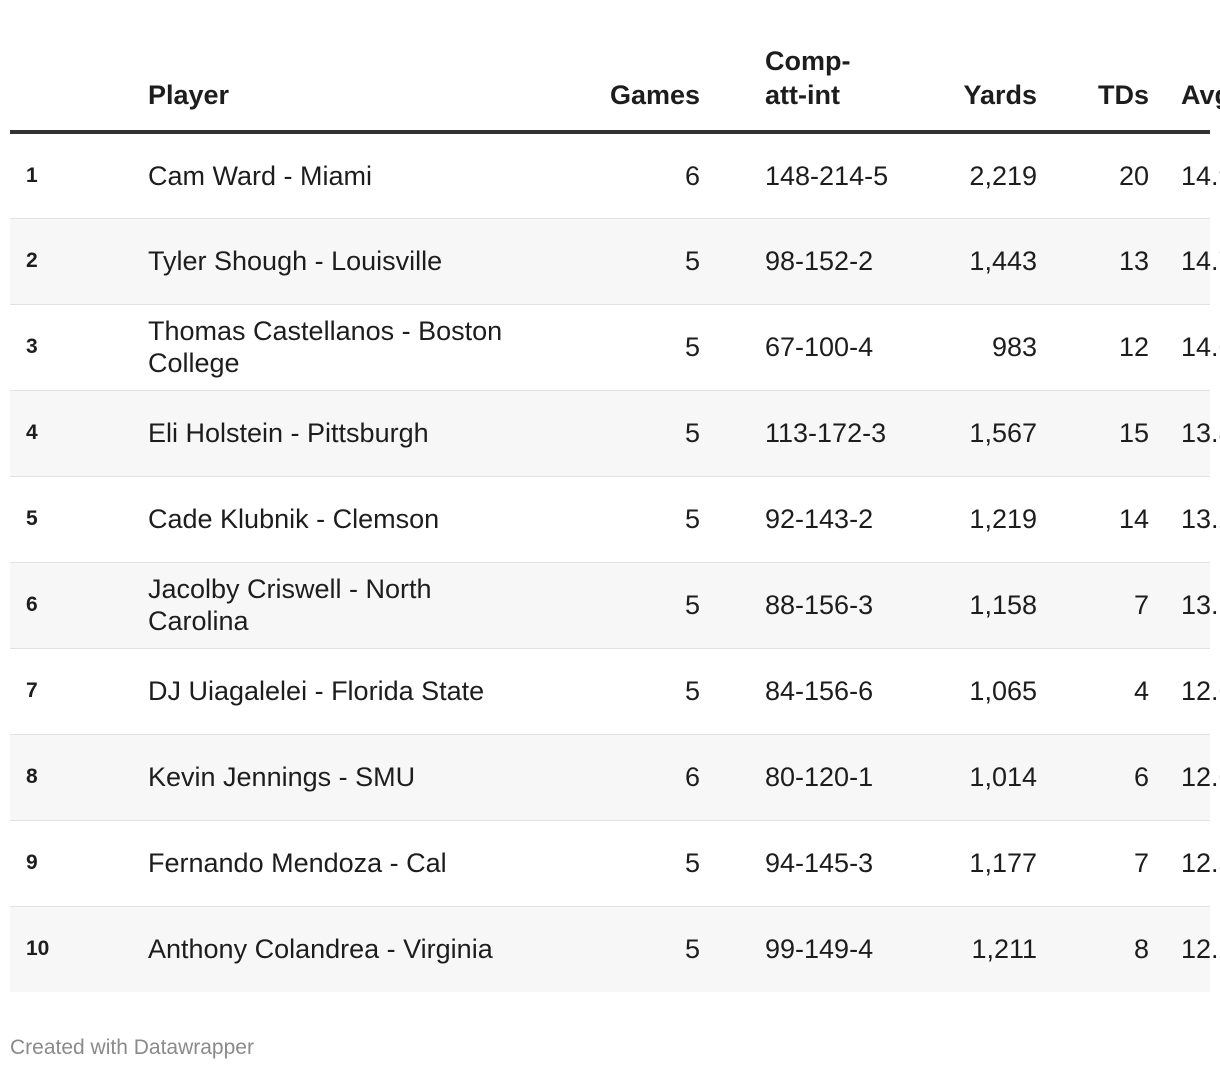 This screenshot has height=1072, width=1220. What do you see at coordinates (808, 85) in the screenshot?
I see `column-header-comp-att-int: Comp-att-int` at bounding box center [808, 85].